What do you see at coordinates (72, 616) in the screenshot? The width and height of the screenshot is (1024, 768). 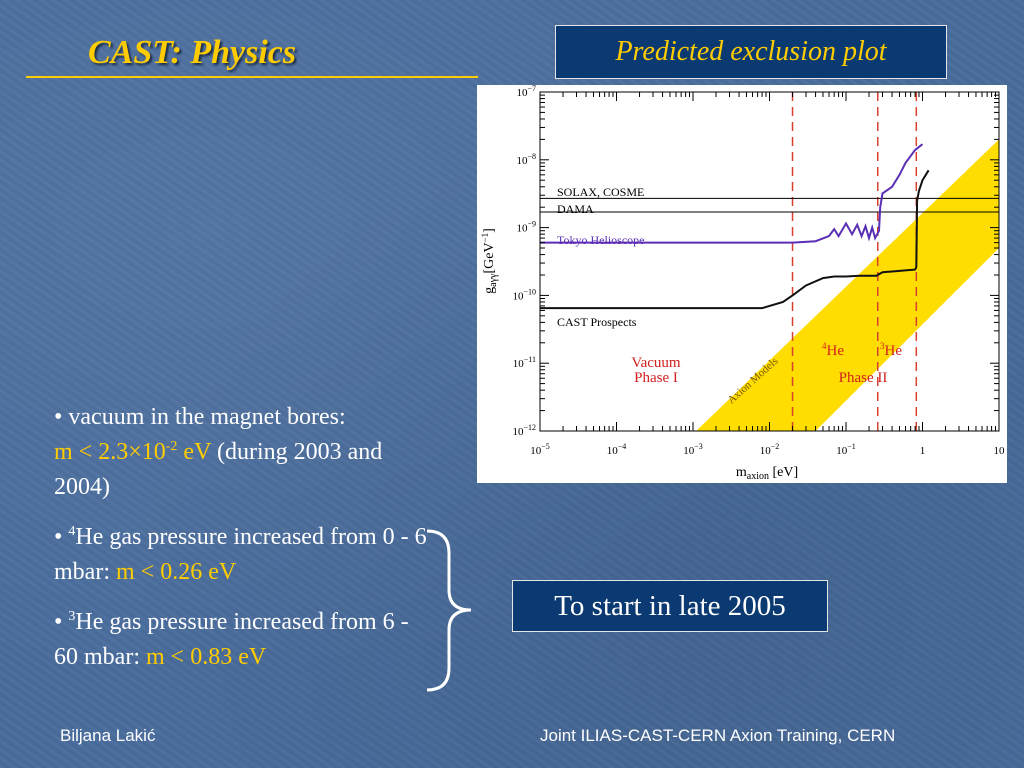 I see `bullet-3-sup: 3` at bounding box center [72, 616].